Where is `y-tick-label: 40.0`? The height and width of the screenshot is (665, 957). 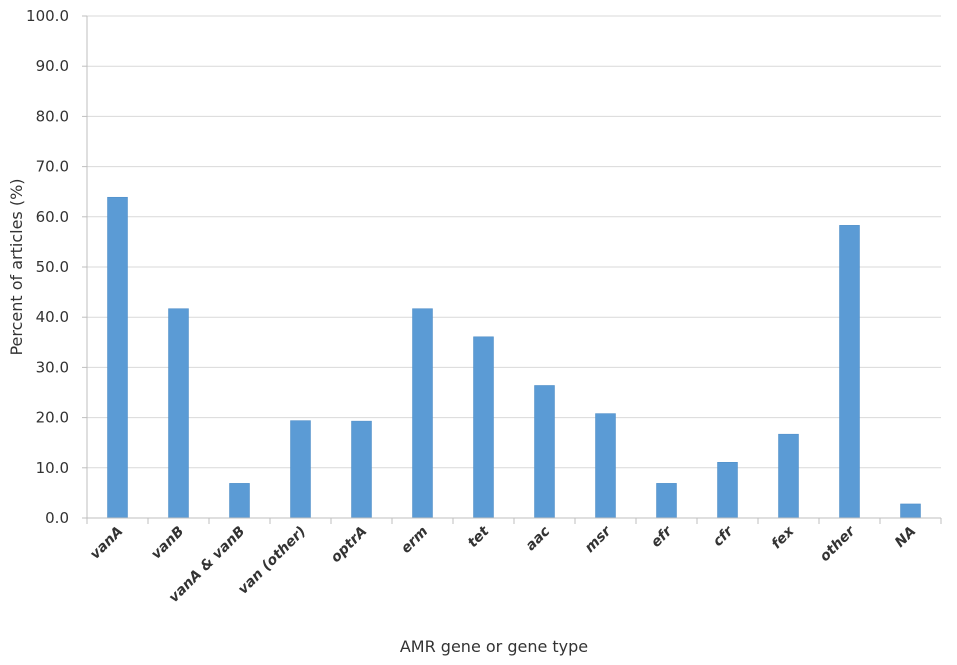
y-tick-label: 40.0 is located at coordinates (52, 317).